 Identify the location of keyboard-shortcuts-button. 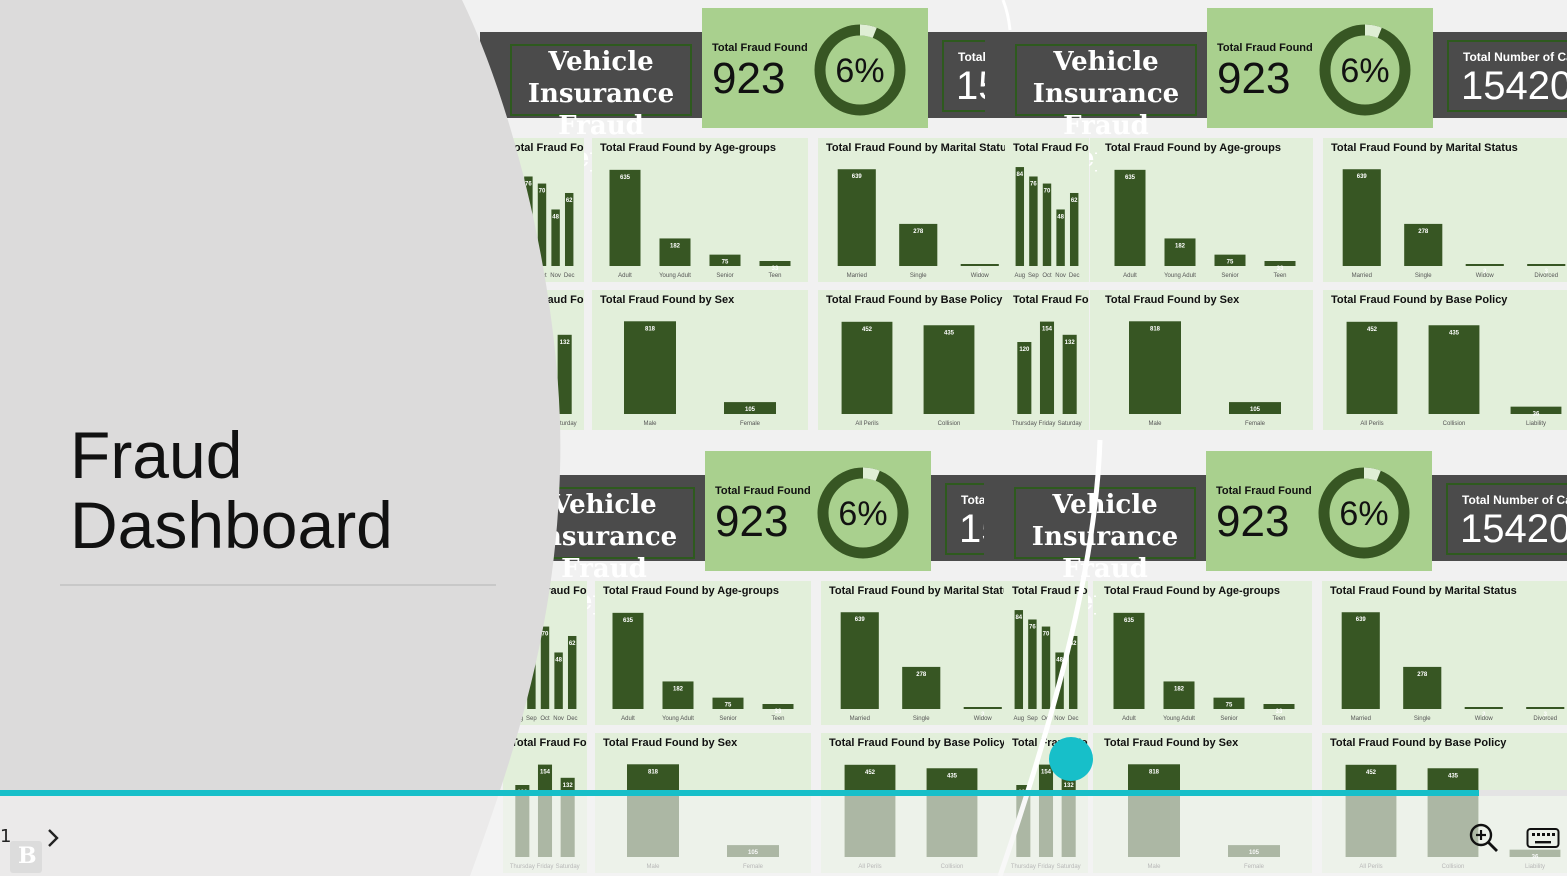
(1543, 838).